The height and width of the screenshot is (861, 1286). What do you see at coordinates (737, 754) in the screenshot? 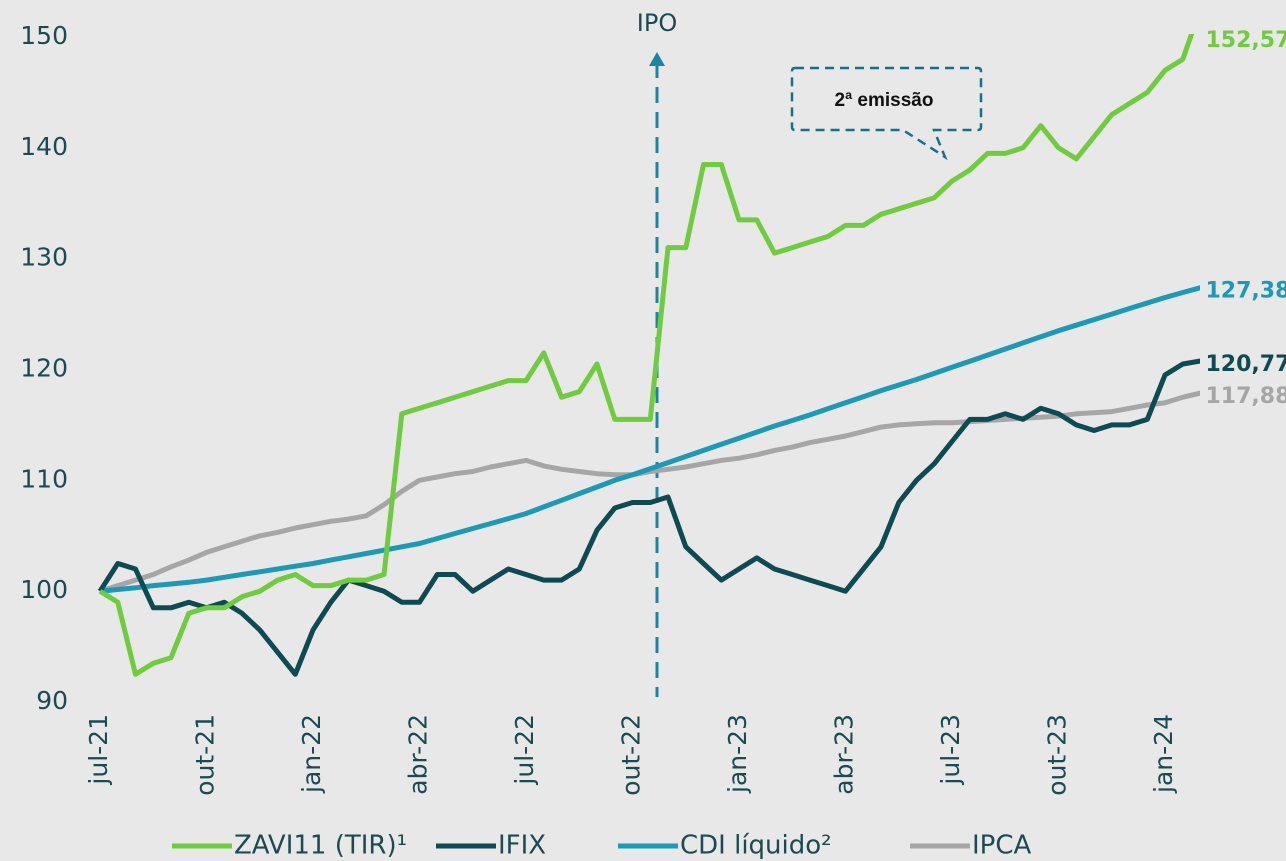
I see `x-tick-label: jan-23` at bounding box center [737, 754].